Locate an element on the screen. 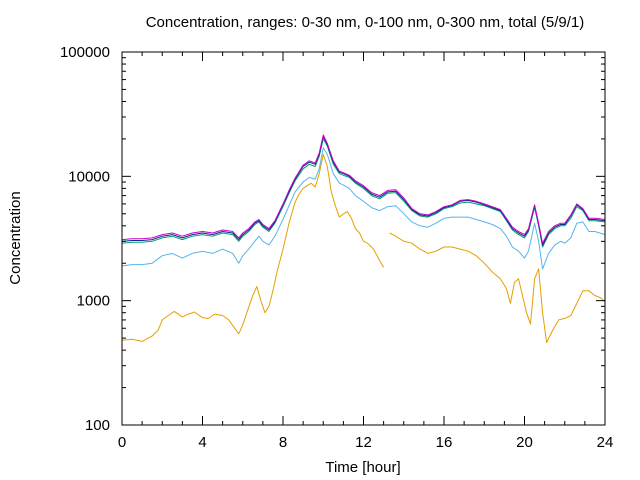 This screenshot has height=480, width=640. x-tick-label: 0 is located at coordinates (122, 442).